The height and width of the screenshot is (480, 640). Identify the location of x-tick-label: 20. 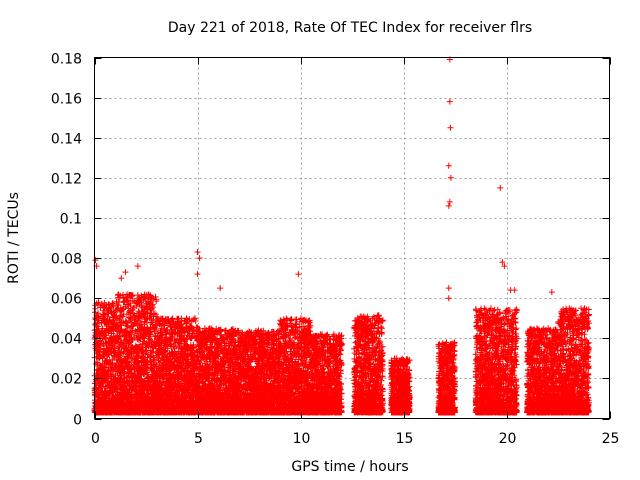
(508, 439).